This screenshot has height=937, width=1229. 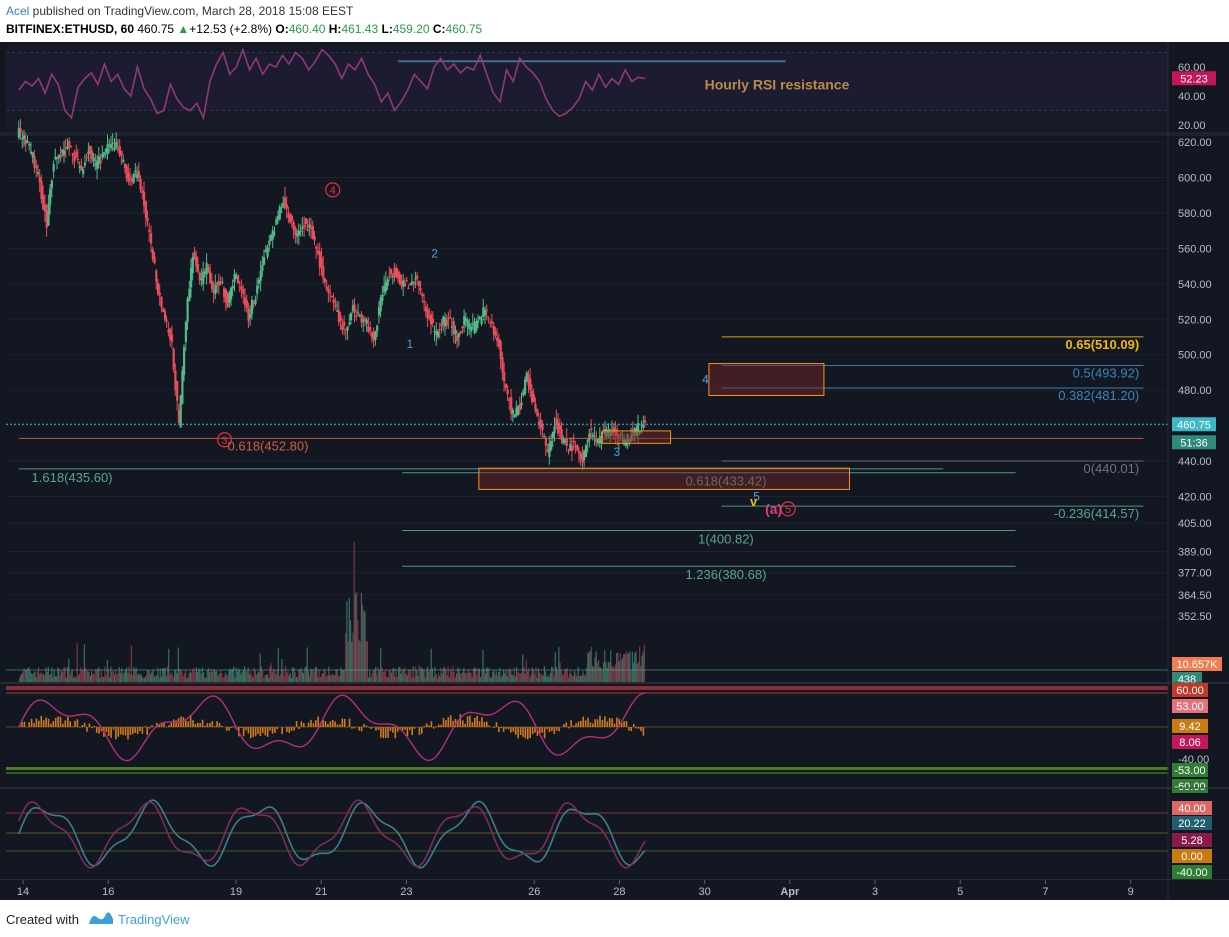 I want to click on fib-label-2: 0.382(481.20), so click(x=1098, y=395).